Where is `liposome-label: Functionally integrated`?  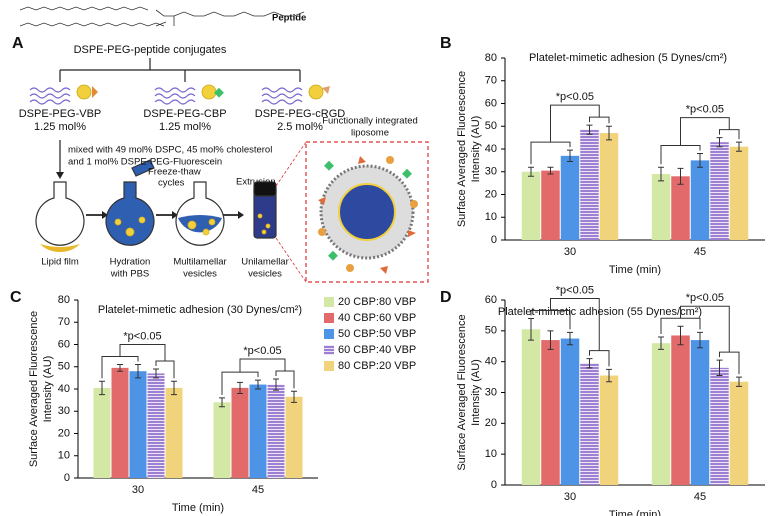 liposome-label: Functionally integrated is located at coordinates (370, 121).